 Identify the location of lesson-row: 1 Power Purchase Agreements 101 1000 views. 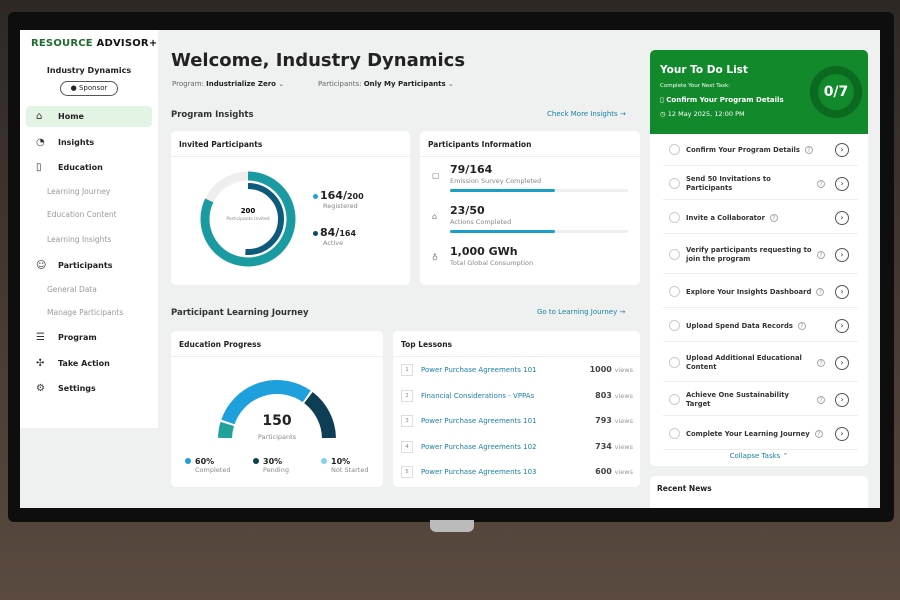
(517, 371).